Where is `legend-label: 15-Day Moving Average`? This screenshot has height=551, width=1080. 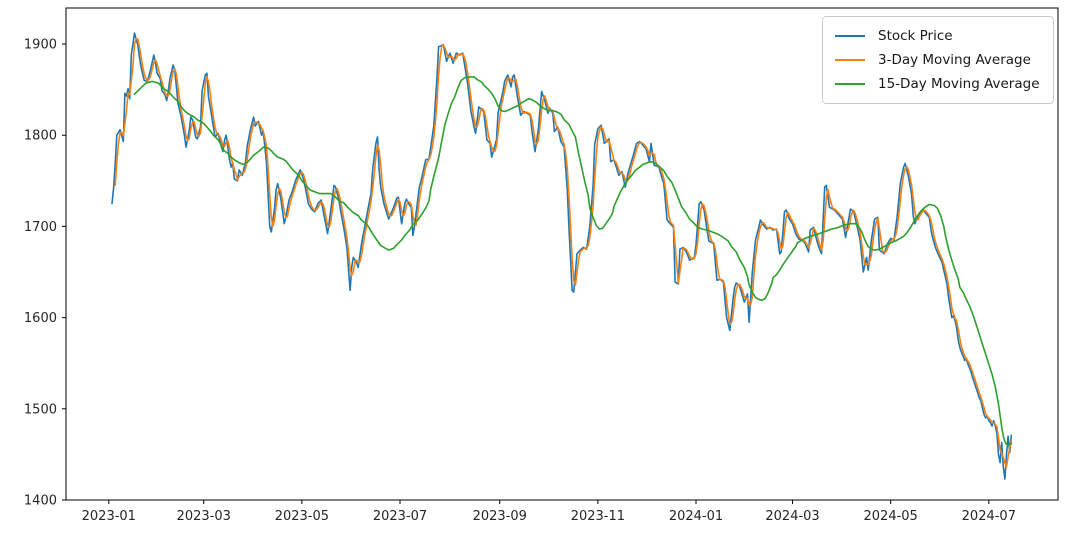 legend-label: 15-Day Moving Average is located at coordinates (959, 84).